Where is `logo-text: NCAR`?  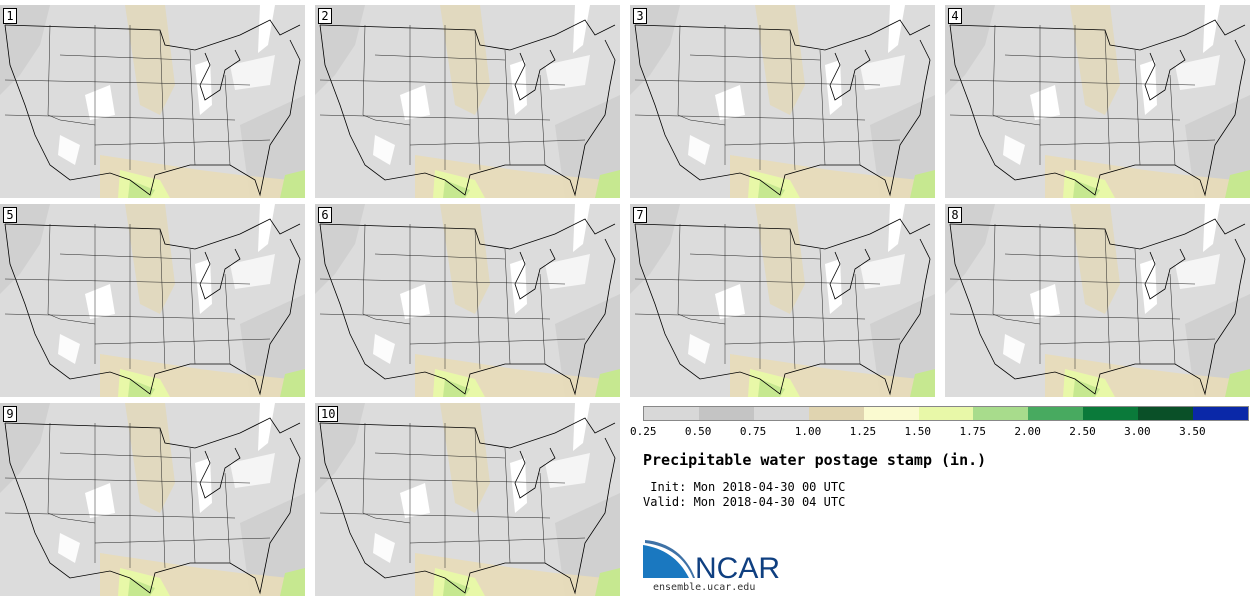 logo-text: NCAR is located at coordinates (737, 567).